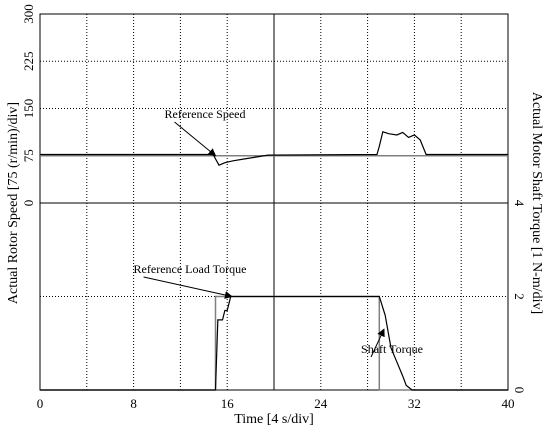 The height and width of the screenshot is (438, 550). Describe the element at coordinates (28, 109) in the screenshot. I see `y-tick-label: 150` at that location.